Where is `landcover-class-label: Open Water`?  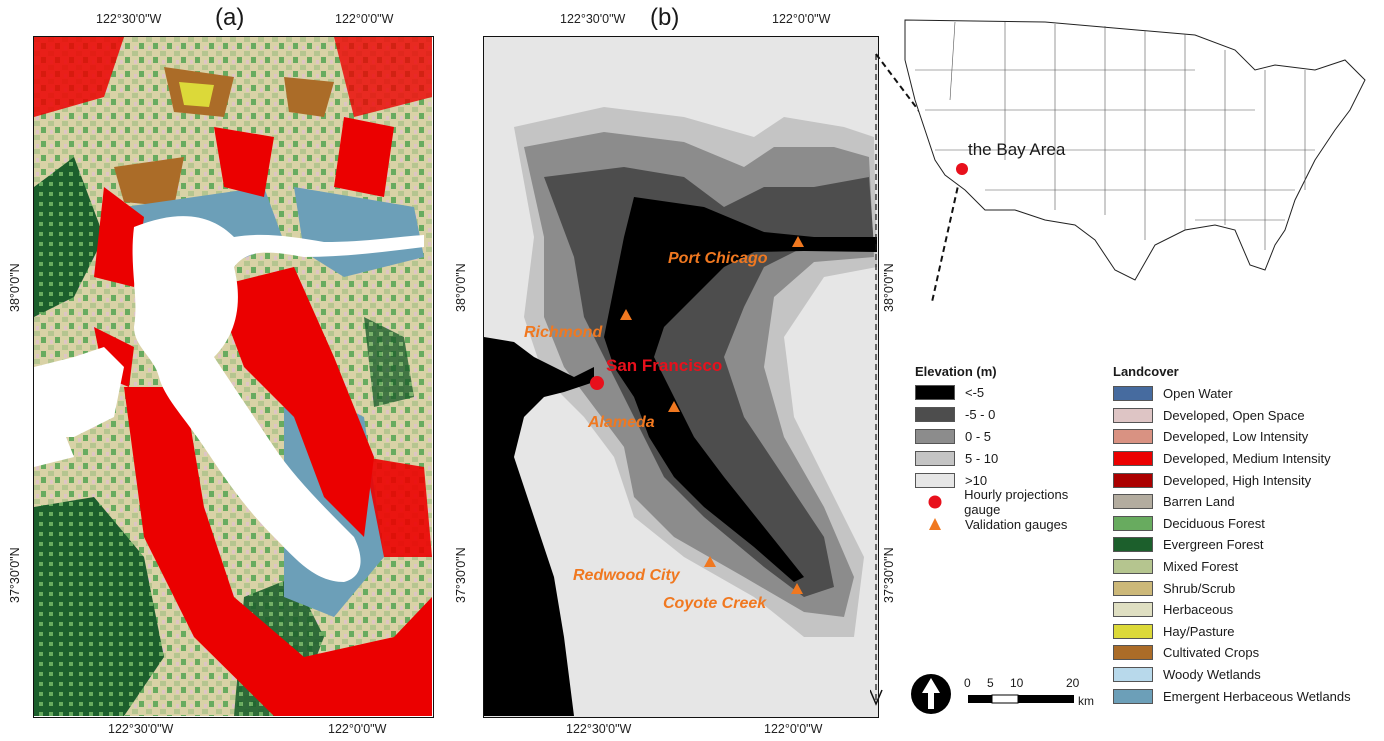
landcover-class-label: Open Water is located at coordinates (1198, 394).